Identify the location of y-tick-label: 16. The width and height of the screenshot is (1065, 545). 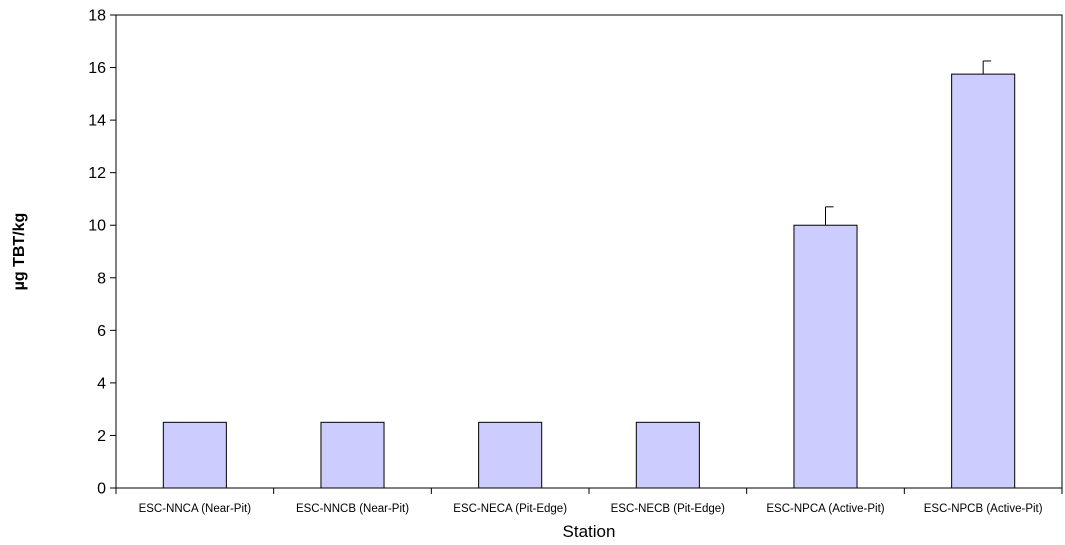
(97, 68).